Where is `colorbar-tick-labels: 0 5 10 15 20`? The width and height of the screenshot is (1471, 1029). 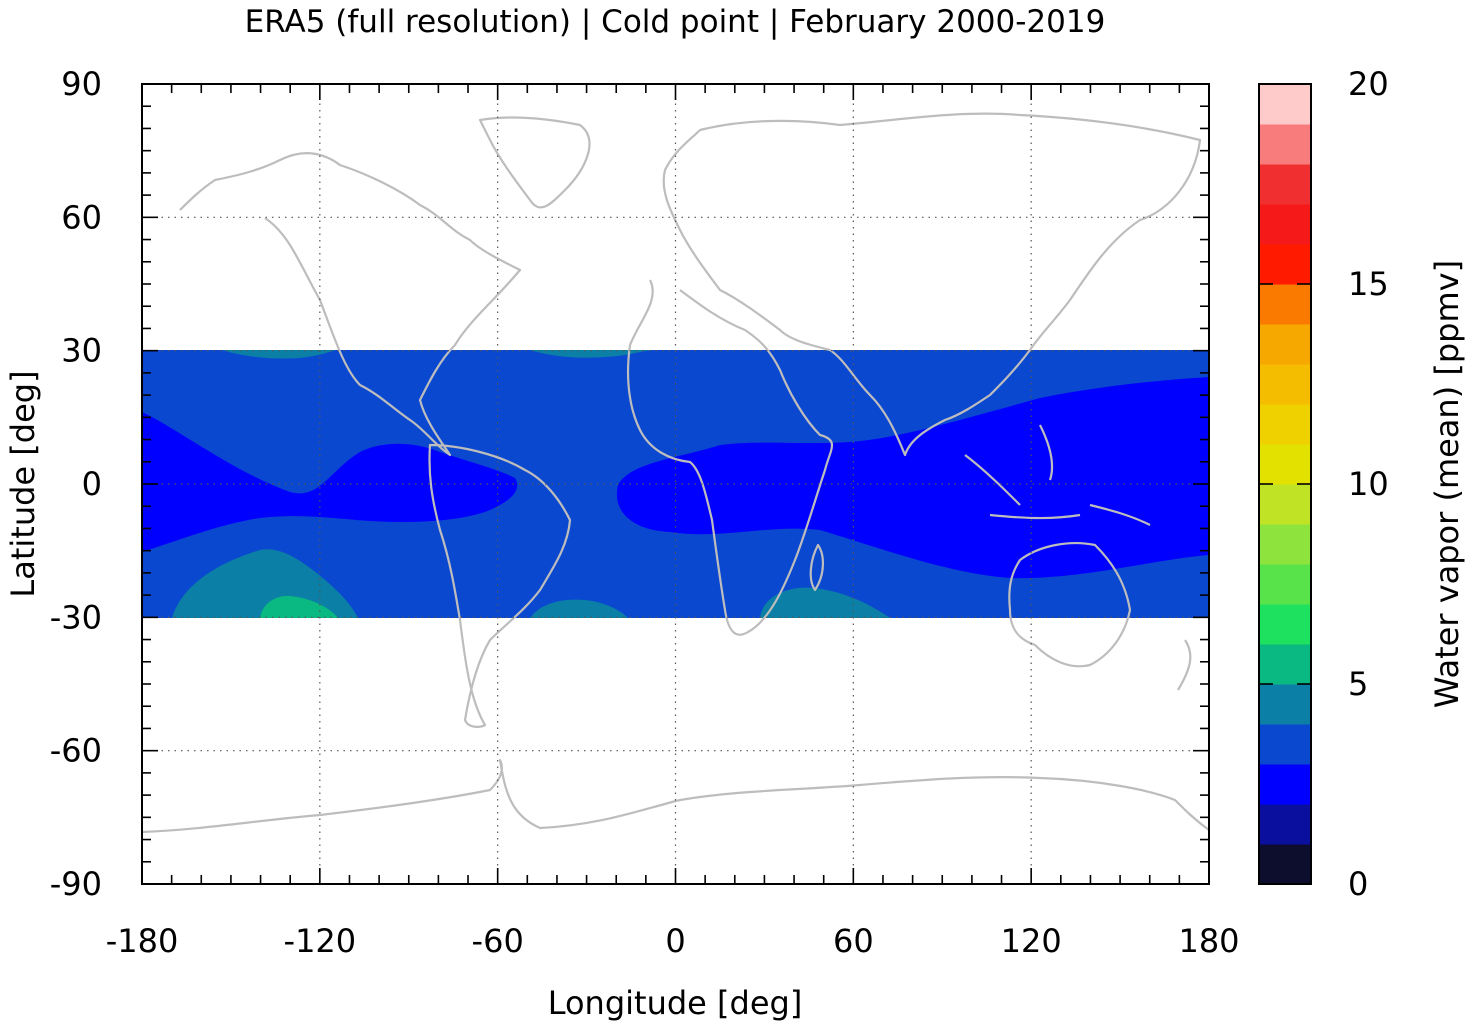 colorbar-tick-labels: 0 5 10 15 20 is located at coordinates (1368, 484).